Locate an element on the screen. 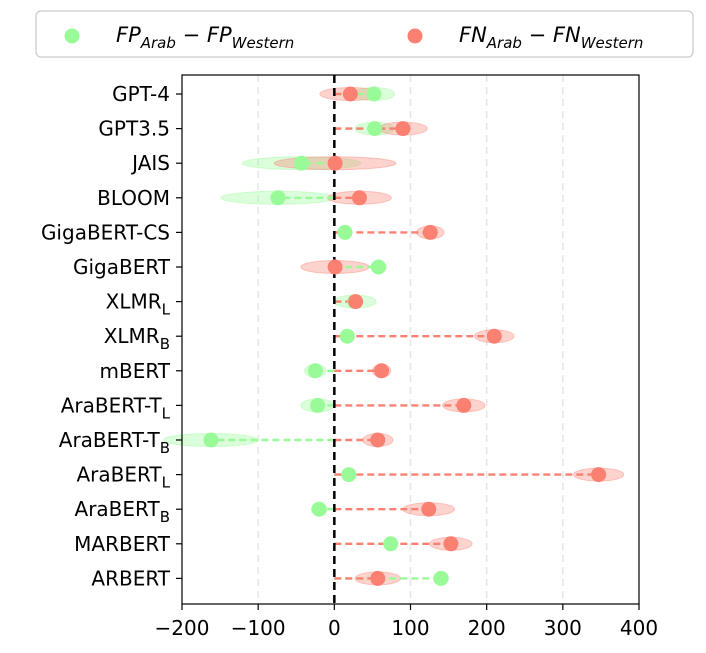  text-part: JAIS is located at coordinates (150, 163).